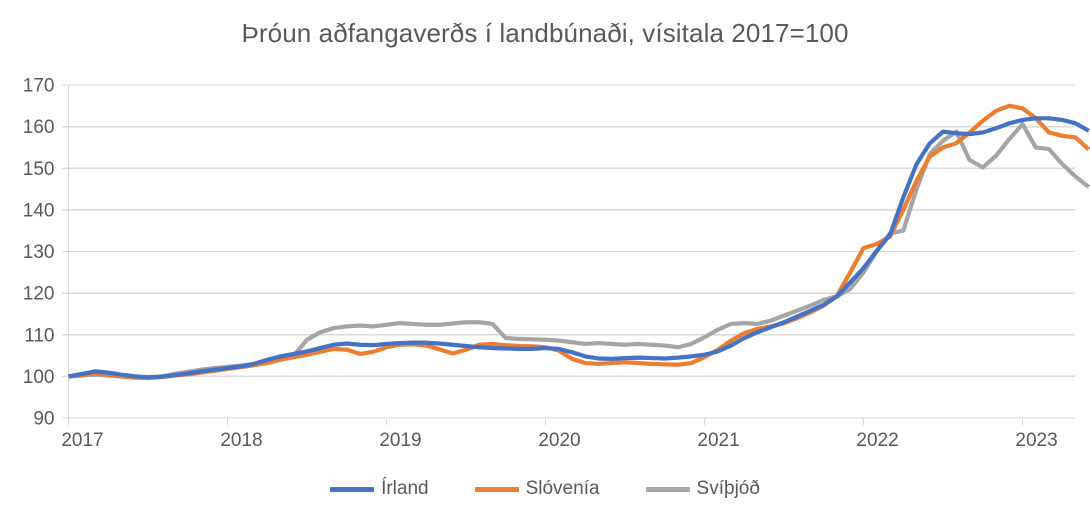 The height and width of the screenshot is (531, 1090). Describe the element at coordinates (39, 377) in the screenshot. I see `y-axis-label: 100` at that location.